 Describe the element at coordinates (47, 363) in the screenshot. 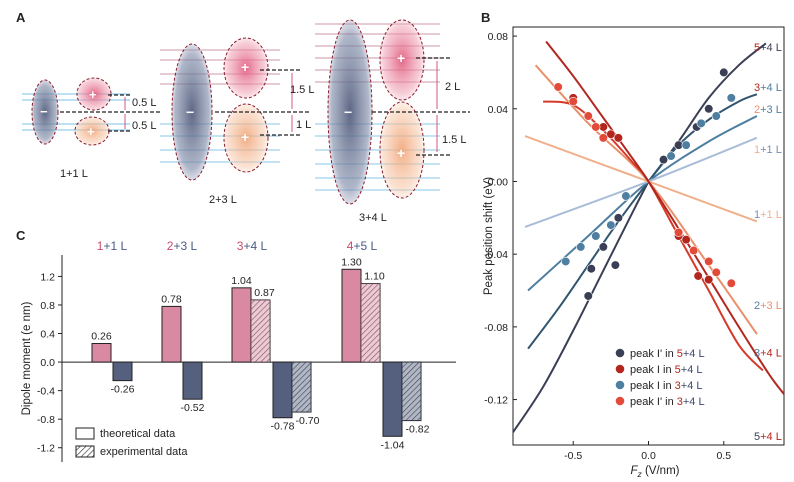

I see `y-tick-label: 0.0` at that location.